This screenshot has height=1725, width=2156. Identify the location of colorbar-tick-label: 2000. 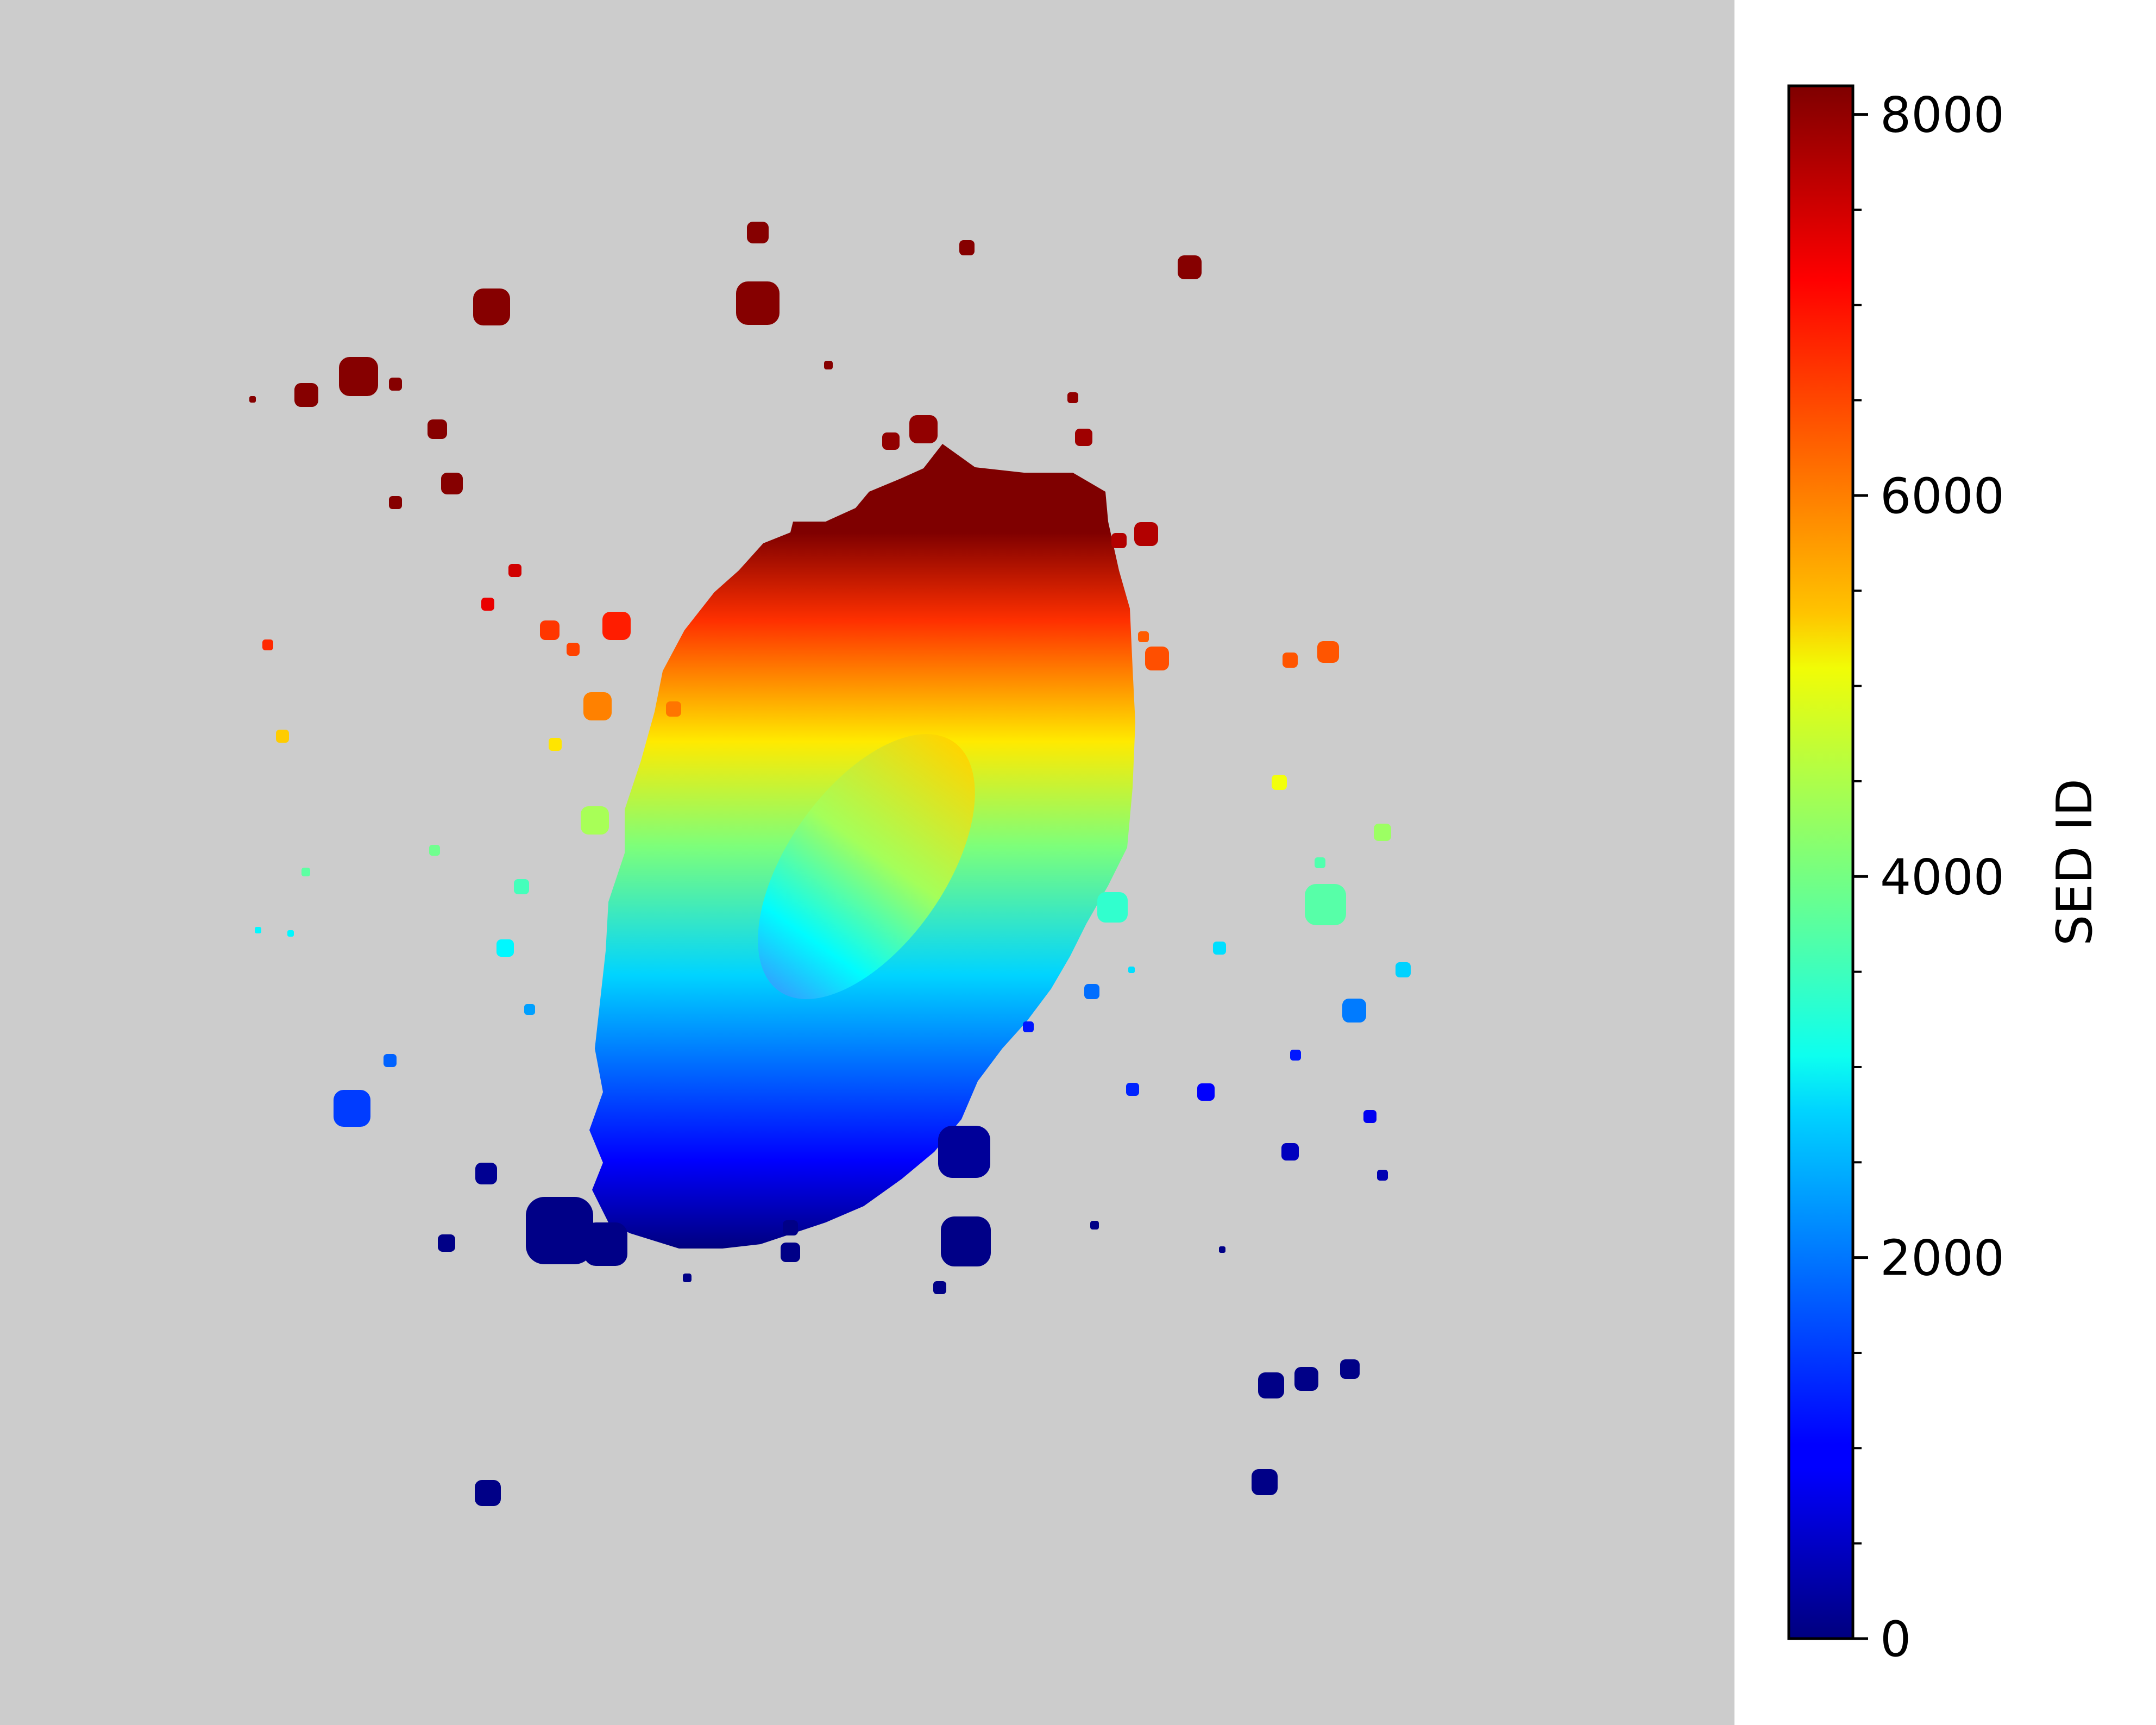
(1942, 1258).